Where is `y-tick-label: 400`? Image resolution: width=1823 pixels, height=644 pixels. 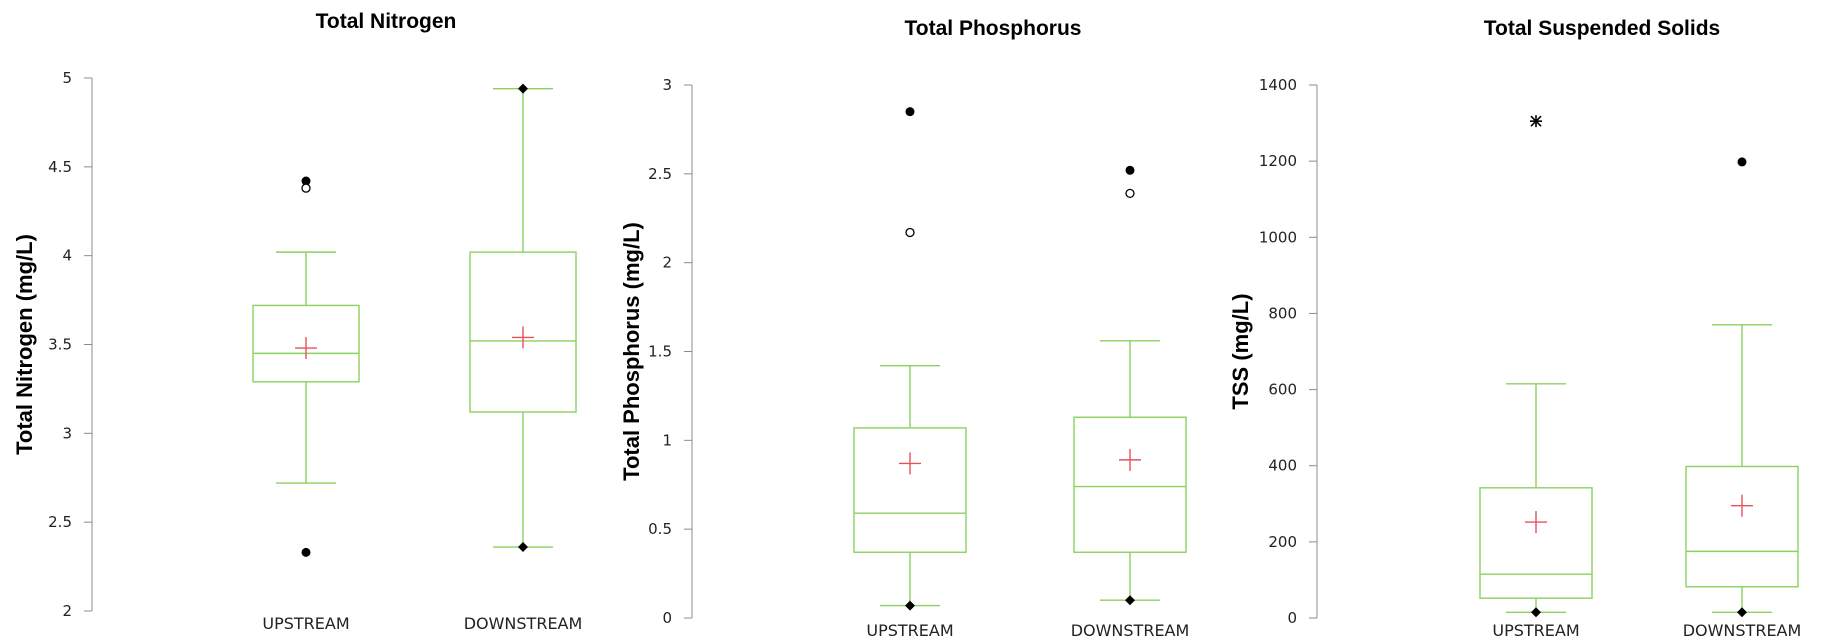
y-tick-label: 400 is located at coordinates (1282, 466).